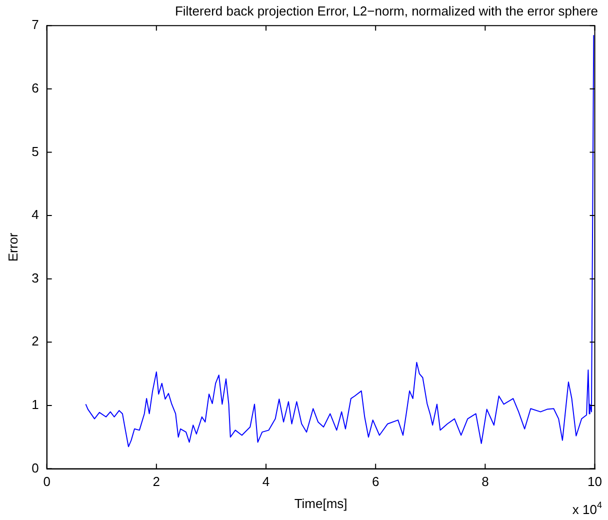 This screenshot has height=520, width=608. What do you see at coordinates (35, 214) in the screenshot?
I see `y-tick-label: 4` at bounding box center [35, 214].